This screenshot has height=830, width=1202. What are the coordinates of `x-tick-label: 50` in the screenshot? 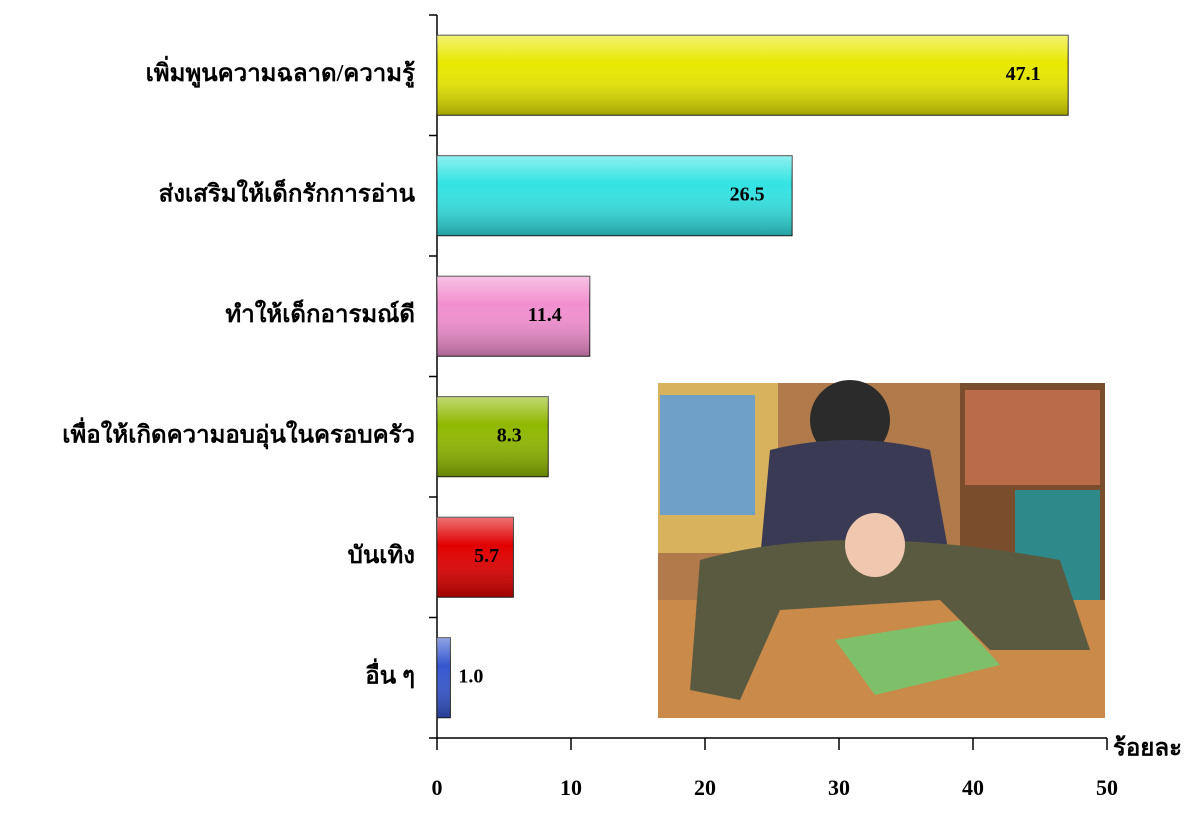 It's located at (1107, 787).